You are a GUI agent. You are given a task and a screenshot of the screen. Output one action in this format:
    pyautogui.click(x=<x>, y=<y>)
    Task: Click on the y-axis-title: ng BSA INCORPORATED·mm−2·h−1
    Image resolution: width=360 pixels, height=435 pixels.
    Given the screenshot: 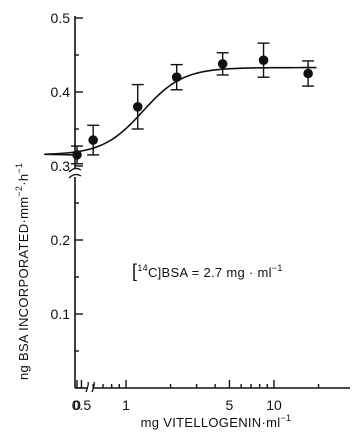 What is the action you would take?
    pyautogui.click(x=22, y=271)
    